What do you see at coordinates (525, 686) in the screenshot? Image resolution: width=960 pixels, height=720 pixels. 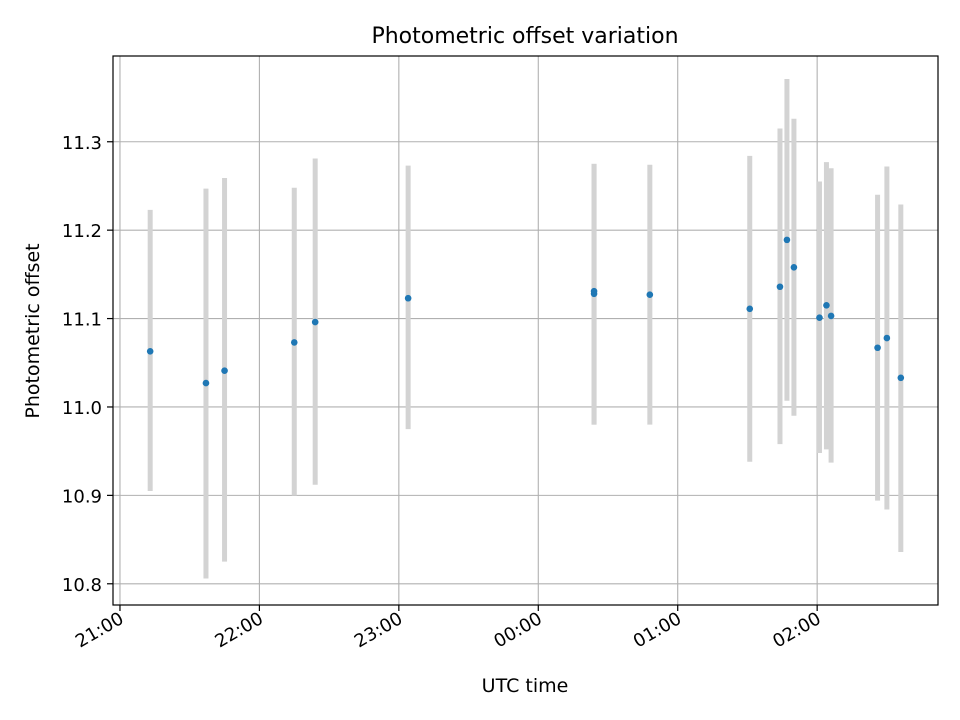 I see `x-axis-label: UTC time` at bounding box center [525, 686].